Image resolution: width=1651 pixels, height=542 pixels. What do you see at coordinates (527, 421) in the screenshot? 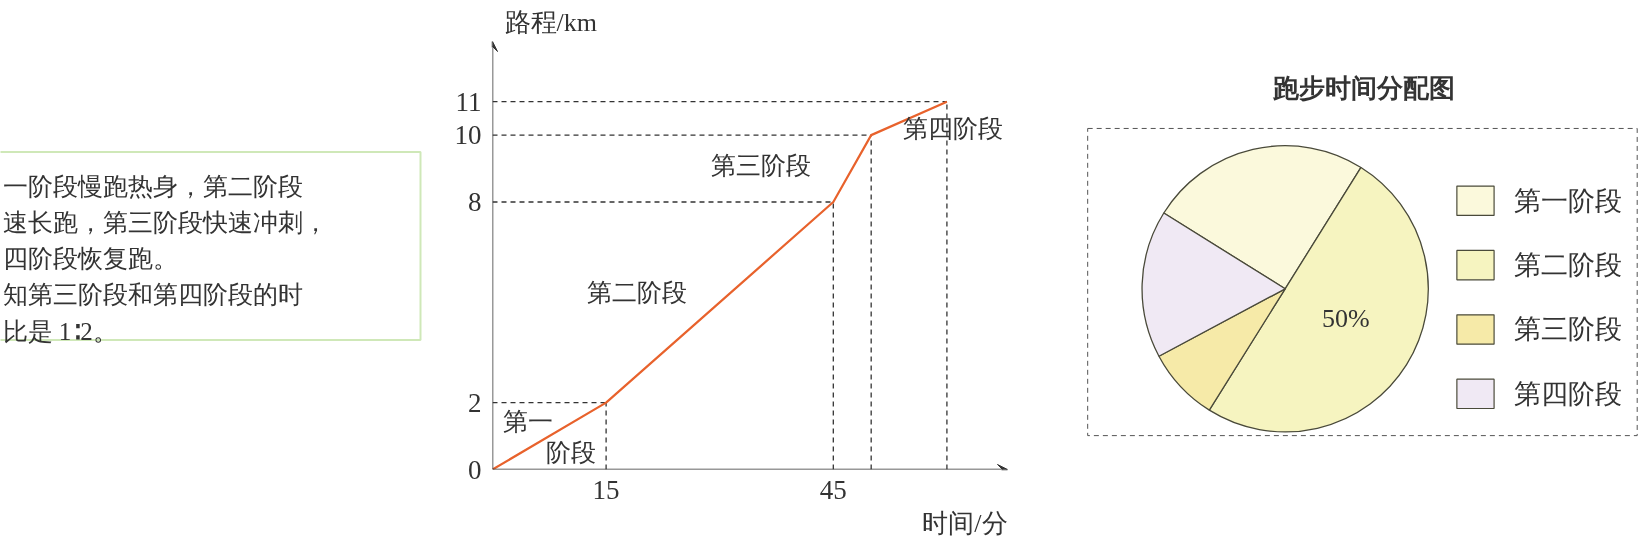
I see `annotation: 第一` at bounding box center [527, 421].